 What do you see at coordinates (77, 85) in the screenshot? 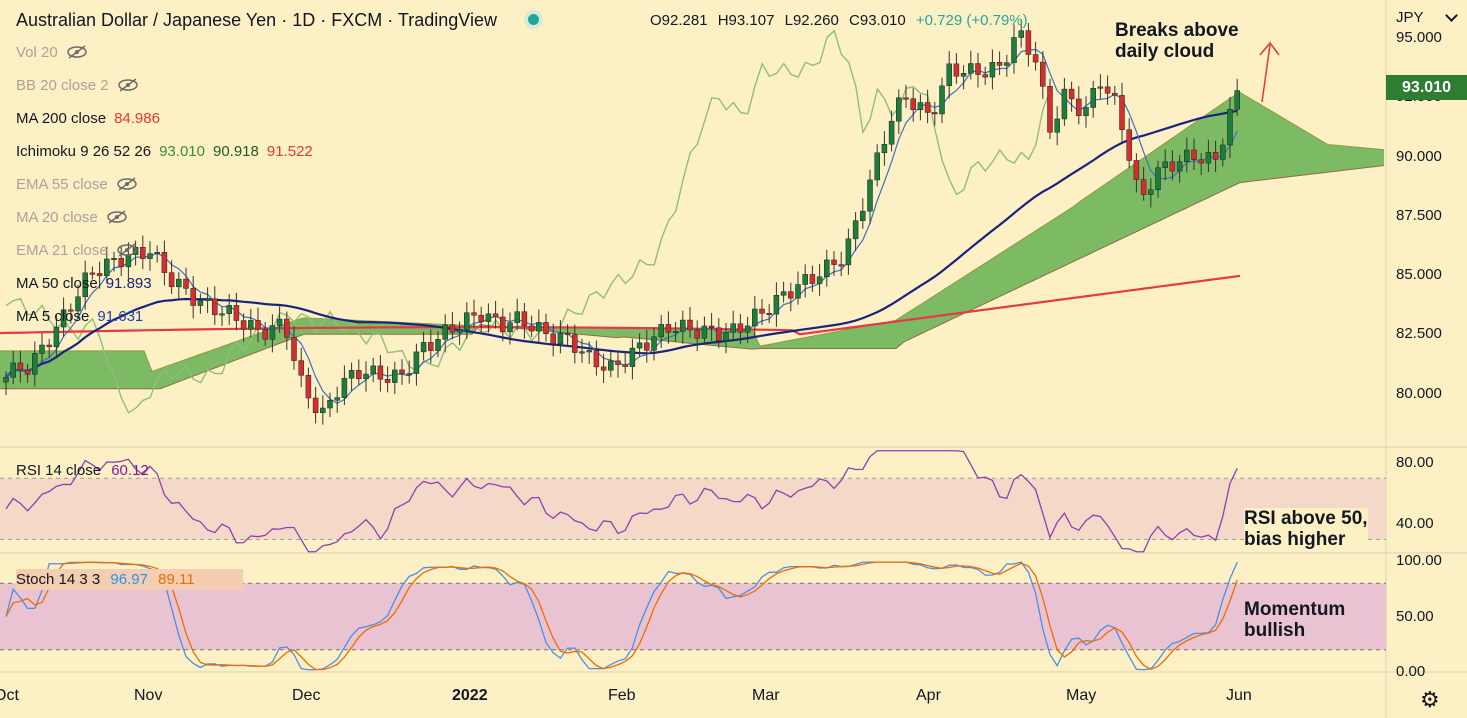
I see `indicator-row: BB 20 close 2` at bounding box center [77, 85].